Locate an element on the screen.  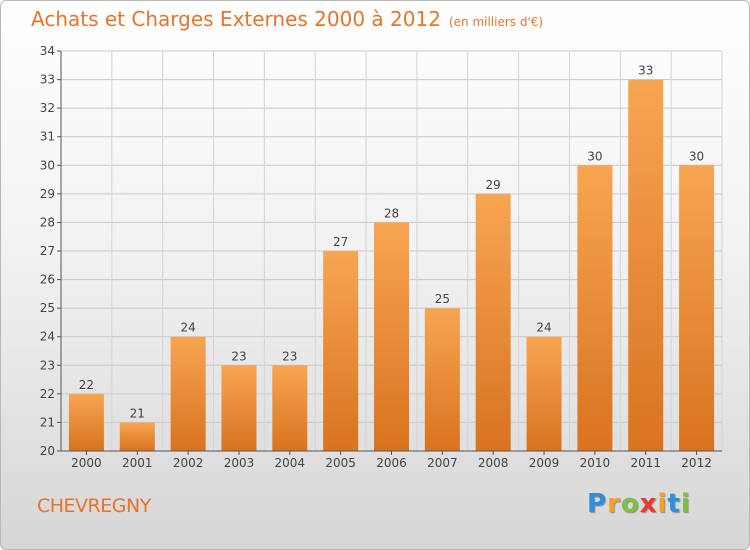
bar-2006 is located at coordinates (391, 336).